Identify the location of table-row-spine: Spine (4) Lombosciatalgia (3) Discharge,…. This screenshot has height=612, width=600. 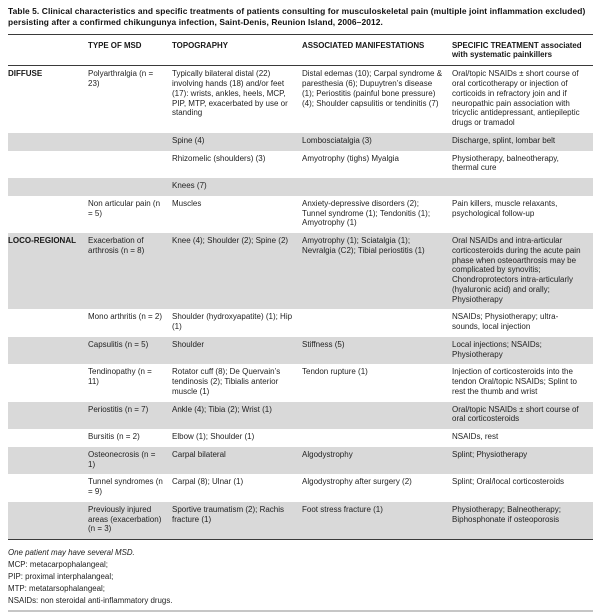
(300, 141).